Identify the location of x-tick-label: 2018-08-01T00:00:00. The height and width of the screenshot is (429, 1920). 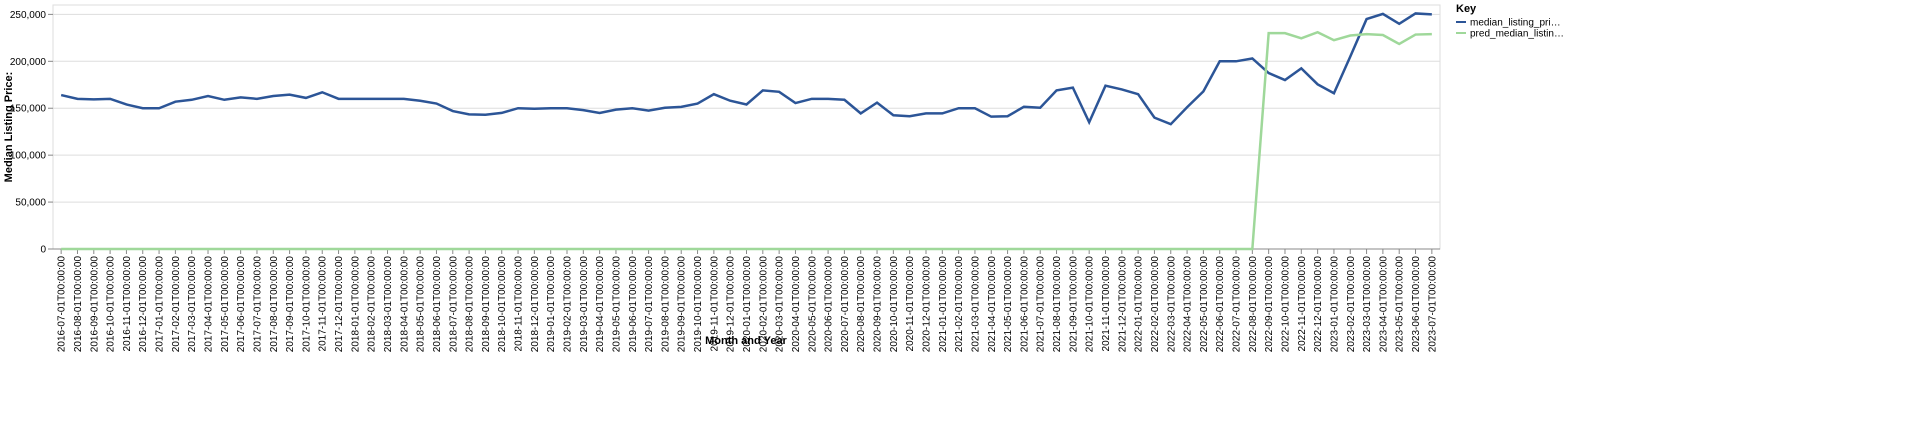
(470, 304).